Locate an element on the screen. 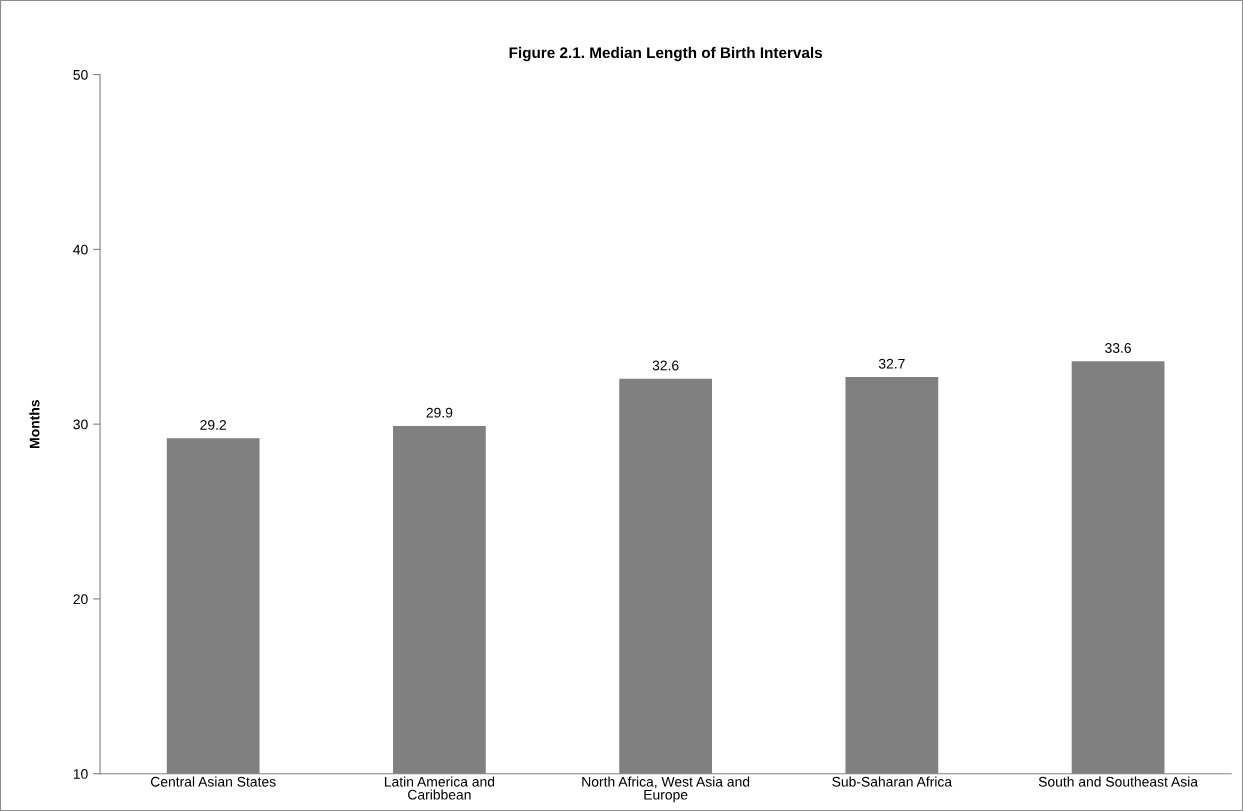 The width and height of the screenshot is (1243, 811). y-tick-label: 30 is located at coordinates (80, 424).